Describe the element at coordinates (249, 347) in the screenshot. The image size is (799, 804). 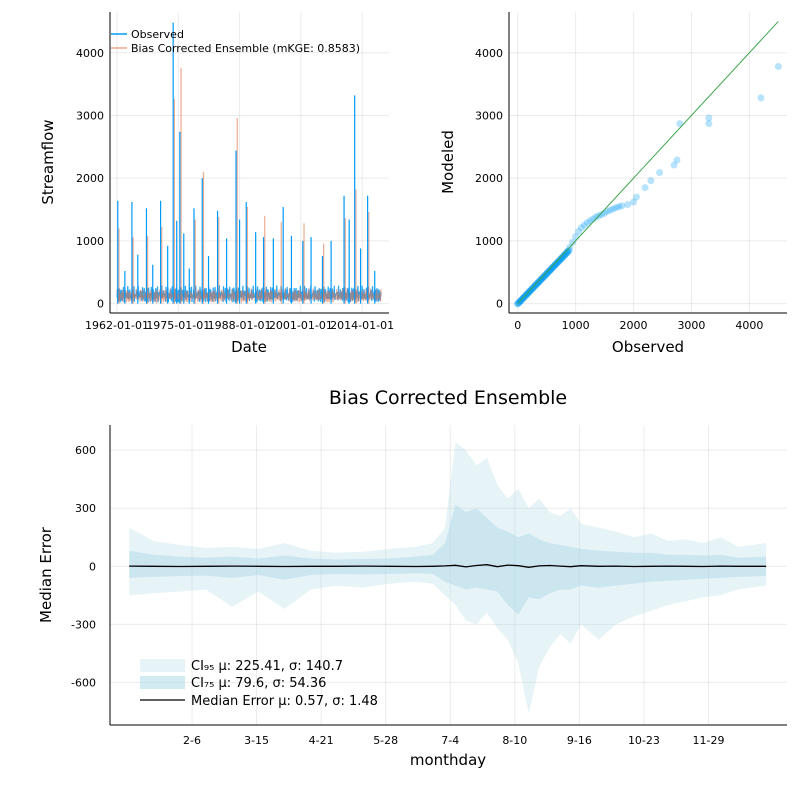
I see `x-axis-label: Date` at that location.